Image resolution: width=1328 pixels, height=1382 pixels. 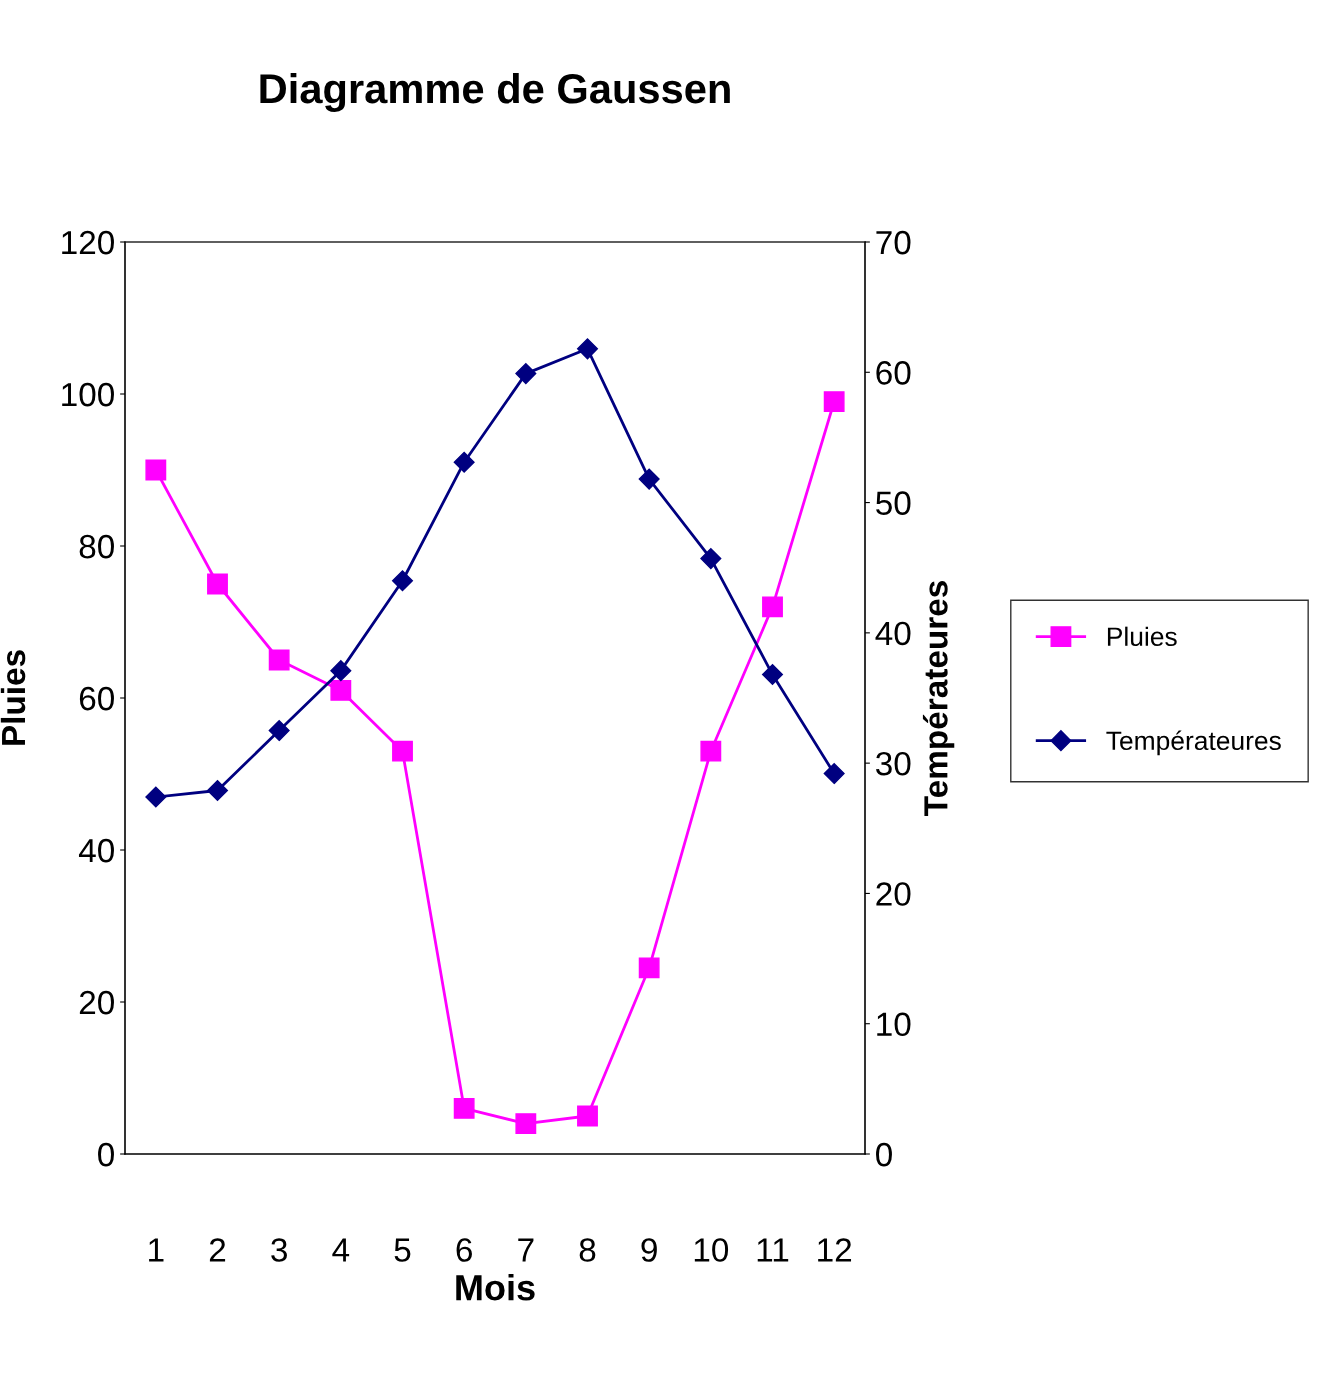 I want to click on x-tick-label: 4, so click(x=341, y=1250).